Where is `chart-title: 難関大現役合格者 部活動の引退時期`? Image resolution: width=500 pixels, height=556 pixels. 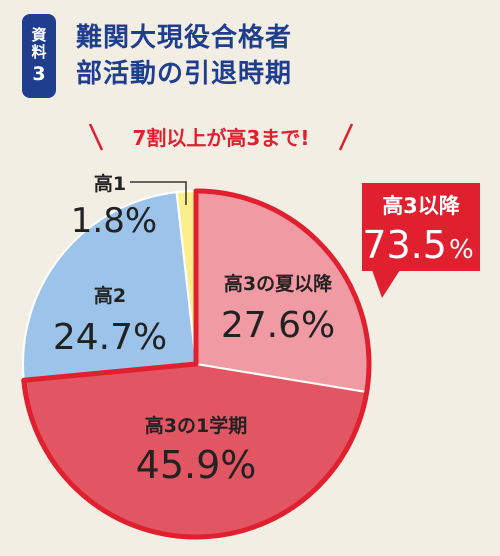 chart-title: 難関大現役合格者 部活動の引退時期 is located at coordinates (184, 56).